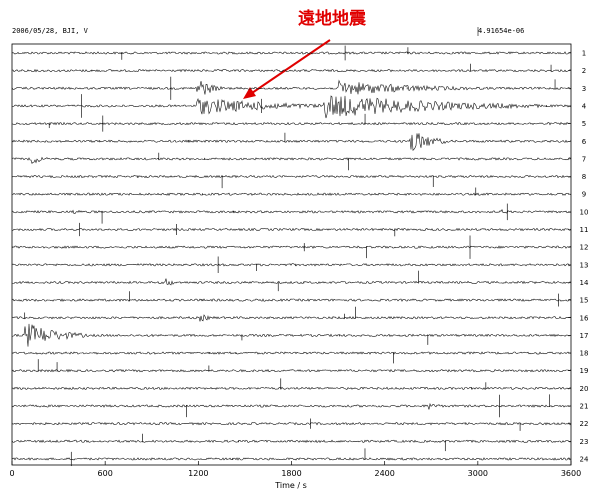  Describe the element at coordinates (584, 195) in the screenshot. I see `row-label: 9` at that location.